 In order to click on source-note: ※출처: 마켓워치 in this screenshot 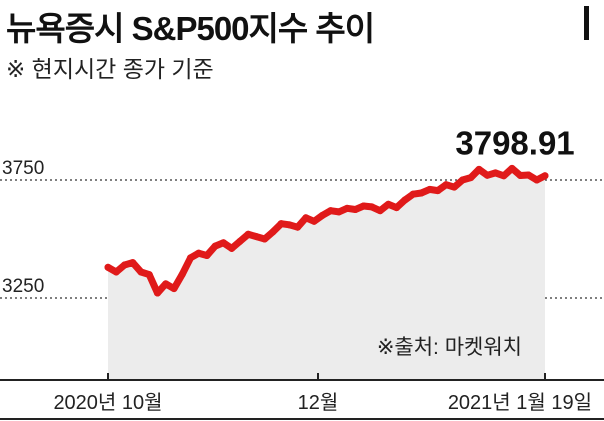, I will do `click(449, 347)`.